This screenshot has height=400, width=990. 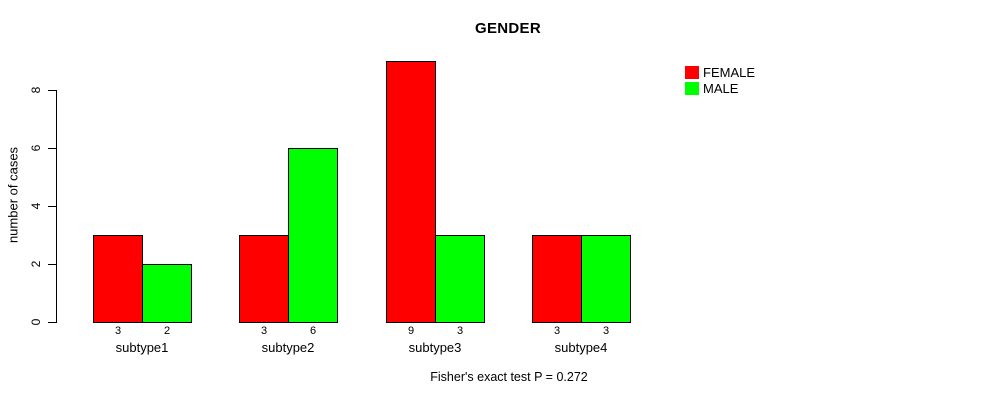 I want to click on bar-value-female-subtype1: 3, so click(x=118, y=331).